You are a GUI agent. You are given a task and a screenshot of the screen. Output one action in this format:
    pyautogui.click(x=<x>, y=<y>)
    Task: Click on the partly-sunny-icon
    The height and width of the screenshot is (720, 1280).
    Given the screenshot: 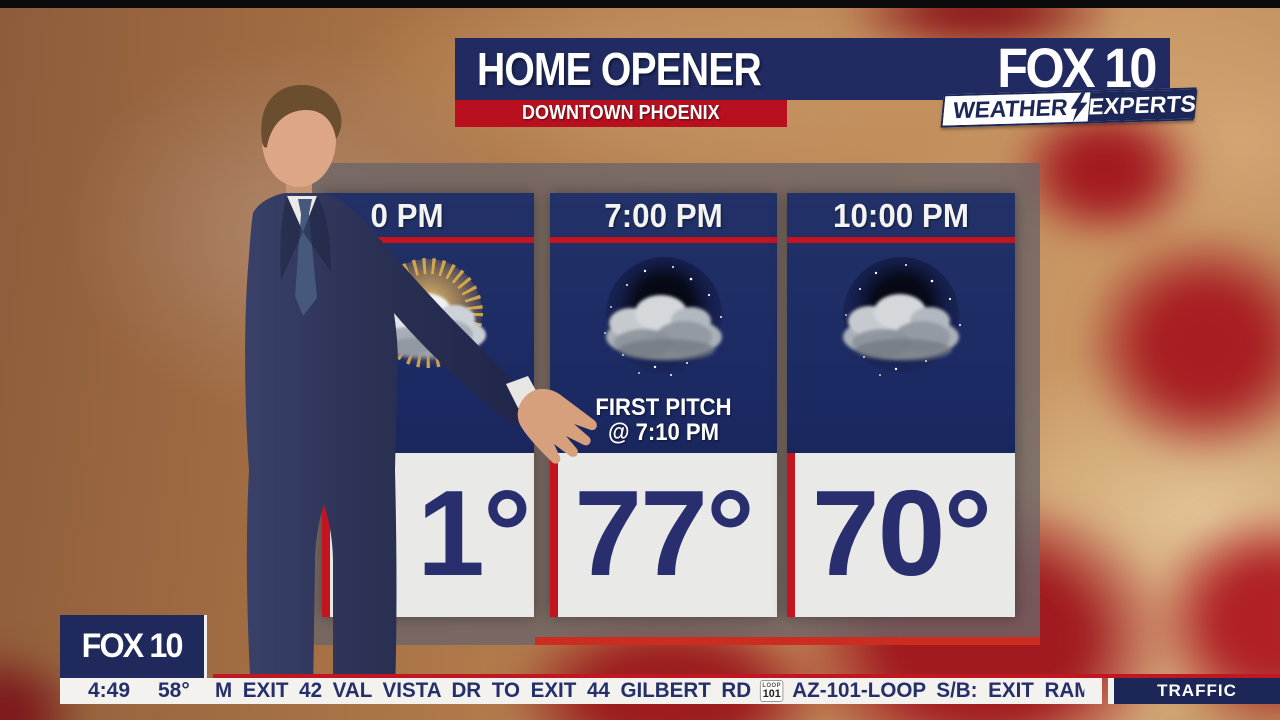 What is the action you would take?
    pyautogui.click(x=428, y=313)
    